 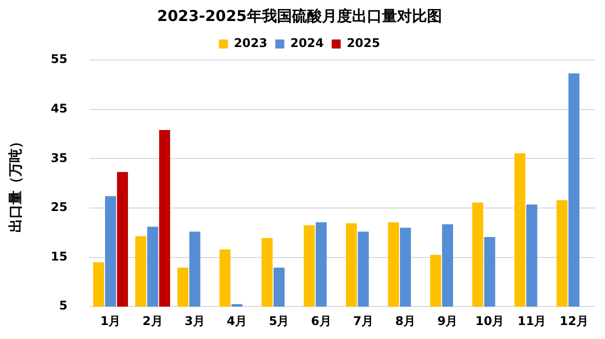 I want to click on x-tick-label: 2月, so click(x=152, y=321).